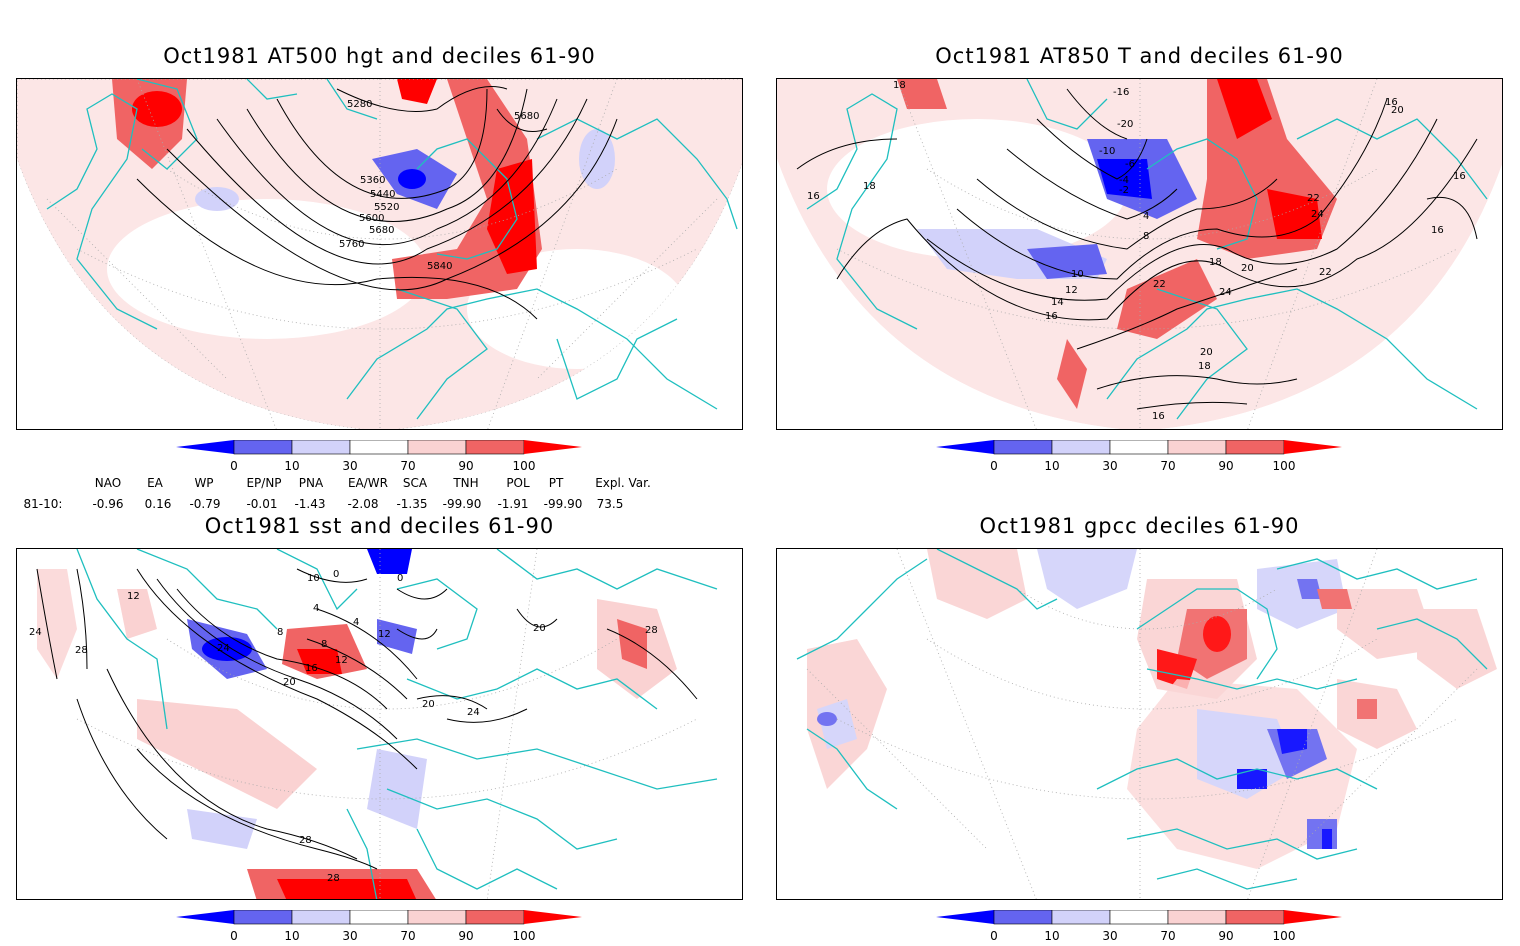 The height and width of the screenshot is (946, 1520). What do you see at coordinates (524, 936) in the screenshot?
I see `colorbar-label: 100` at bounding box center [524, 936].